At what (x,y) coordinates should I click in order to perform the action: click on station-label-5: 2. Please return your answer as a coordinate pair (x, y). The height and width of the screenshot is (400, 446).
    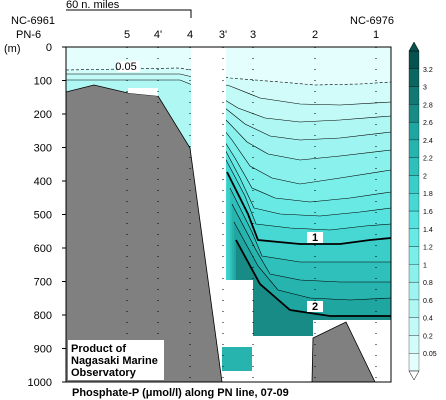
    Looking at the image, I should click on (315, 35).